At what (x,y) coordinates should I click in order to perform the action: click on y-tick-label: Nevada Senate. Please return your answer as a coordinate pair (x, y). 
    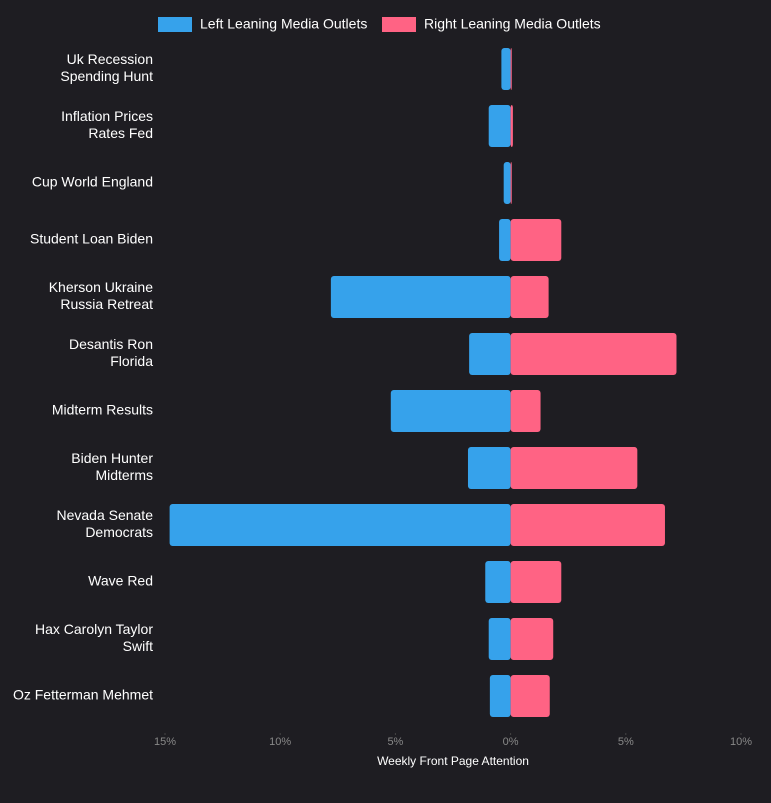
    Looking at the image, I should click on (104, 515).